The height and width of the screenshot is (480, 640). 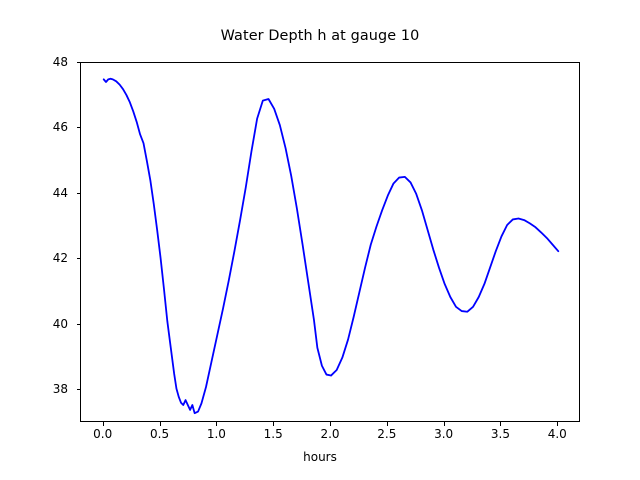 What do you see at coordinates (500, 434) in the screenshot?
I see `x-tick-label: 3.5` at bounding box center [500, 434].